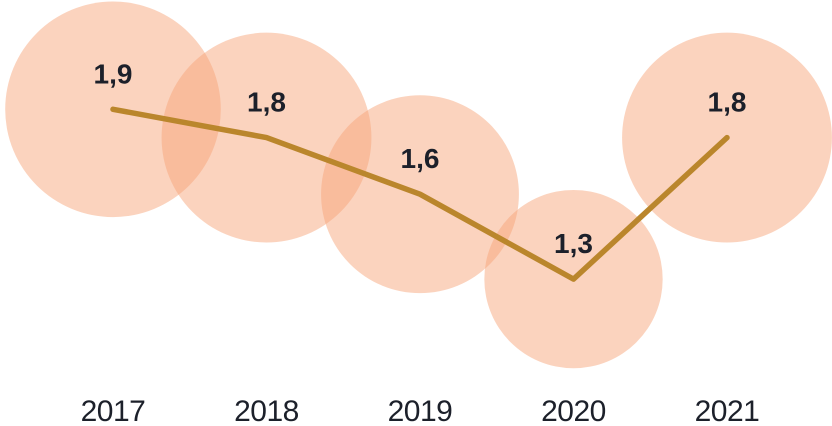 The width and height of the screenshot is (832, 426). I want to click on value-label-2018: 1,8, so click(266, 102).